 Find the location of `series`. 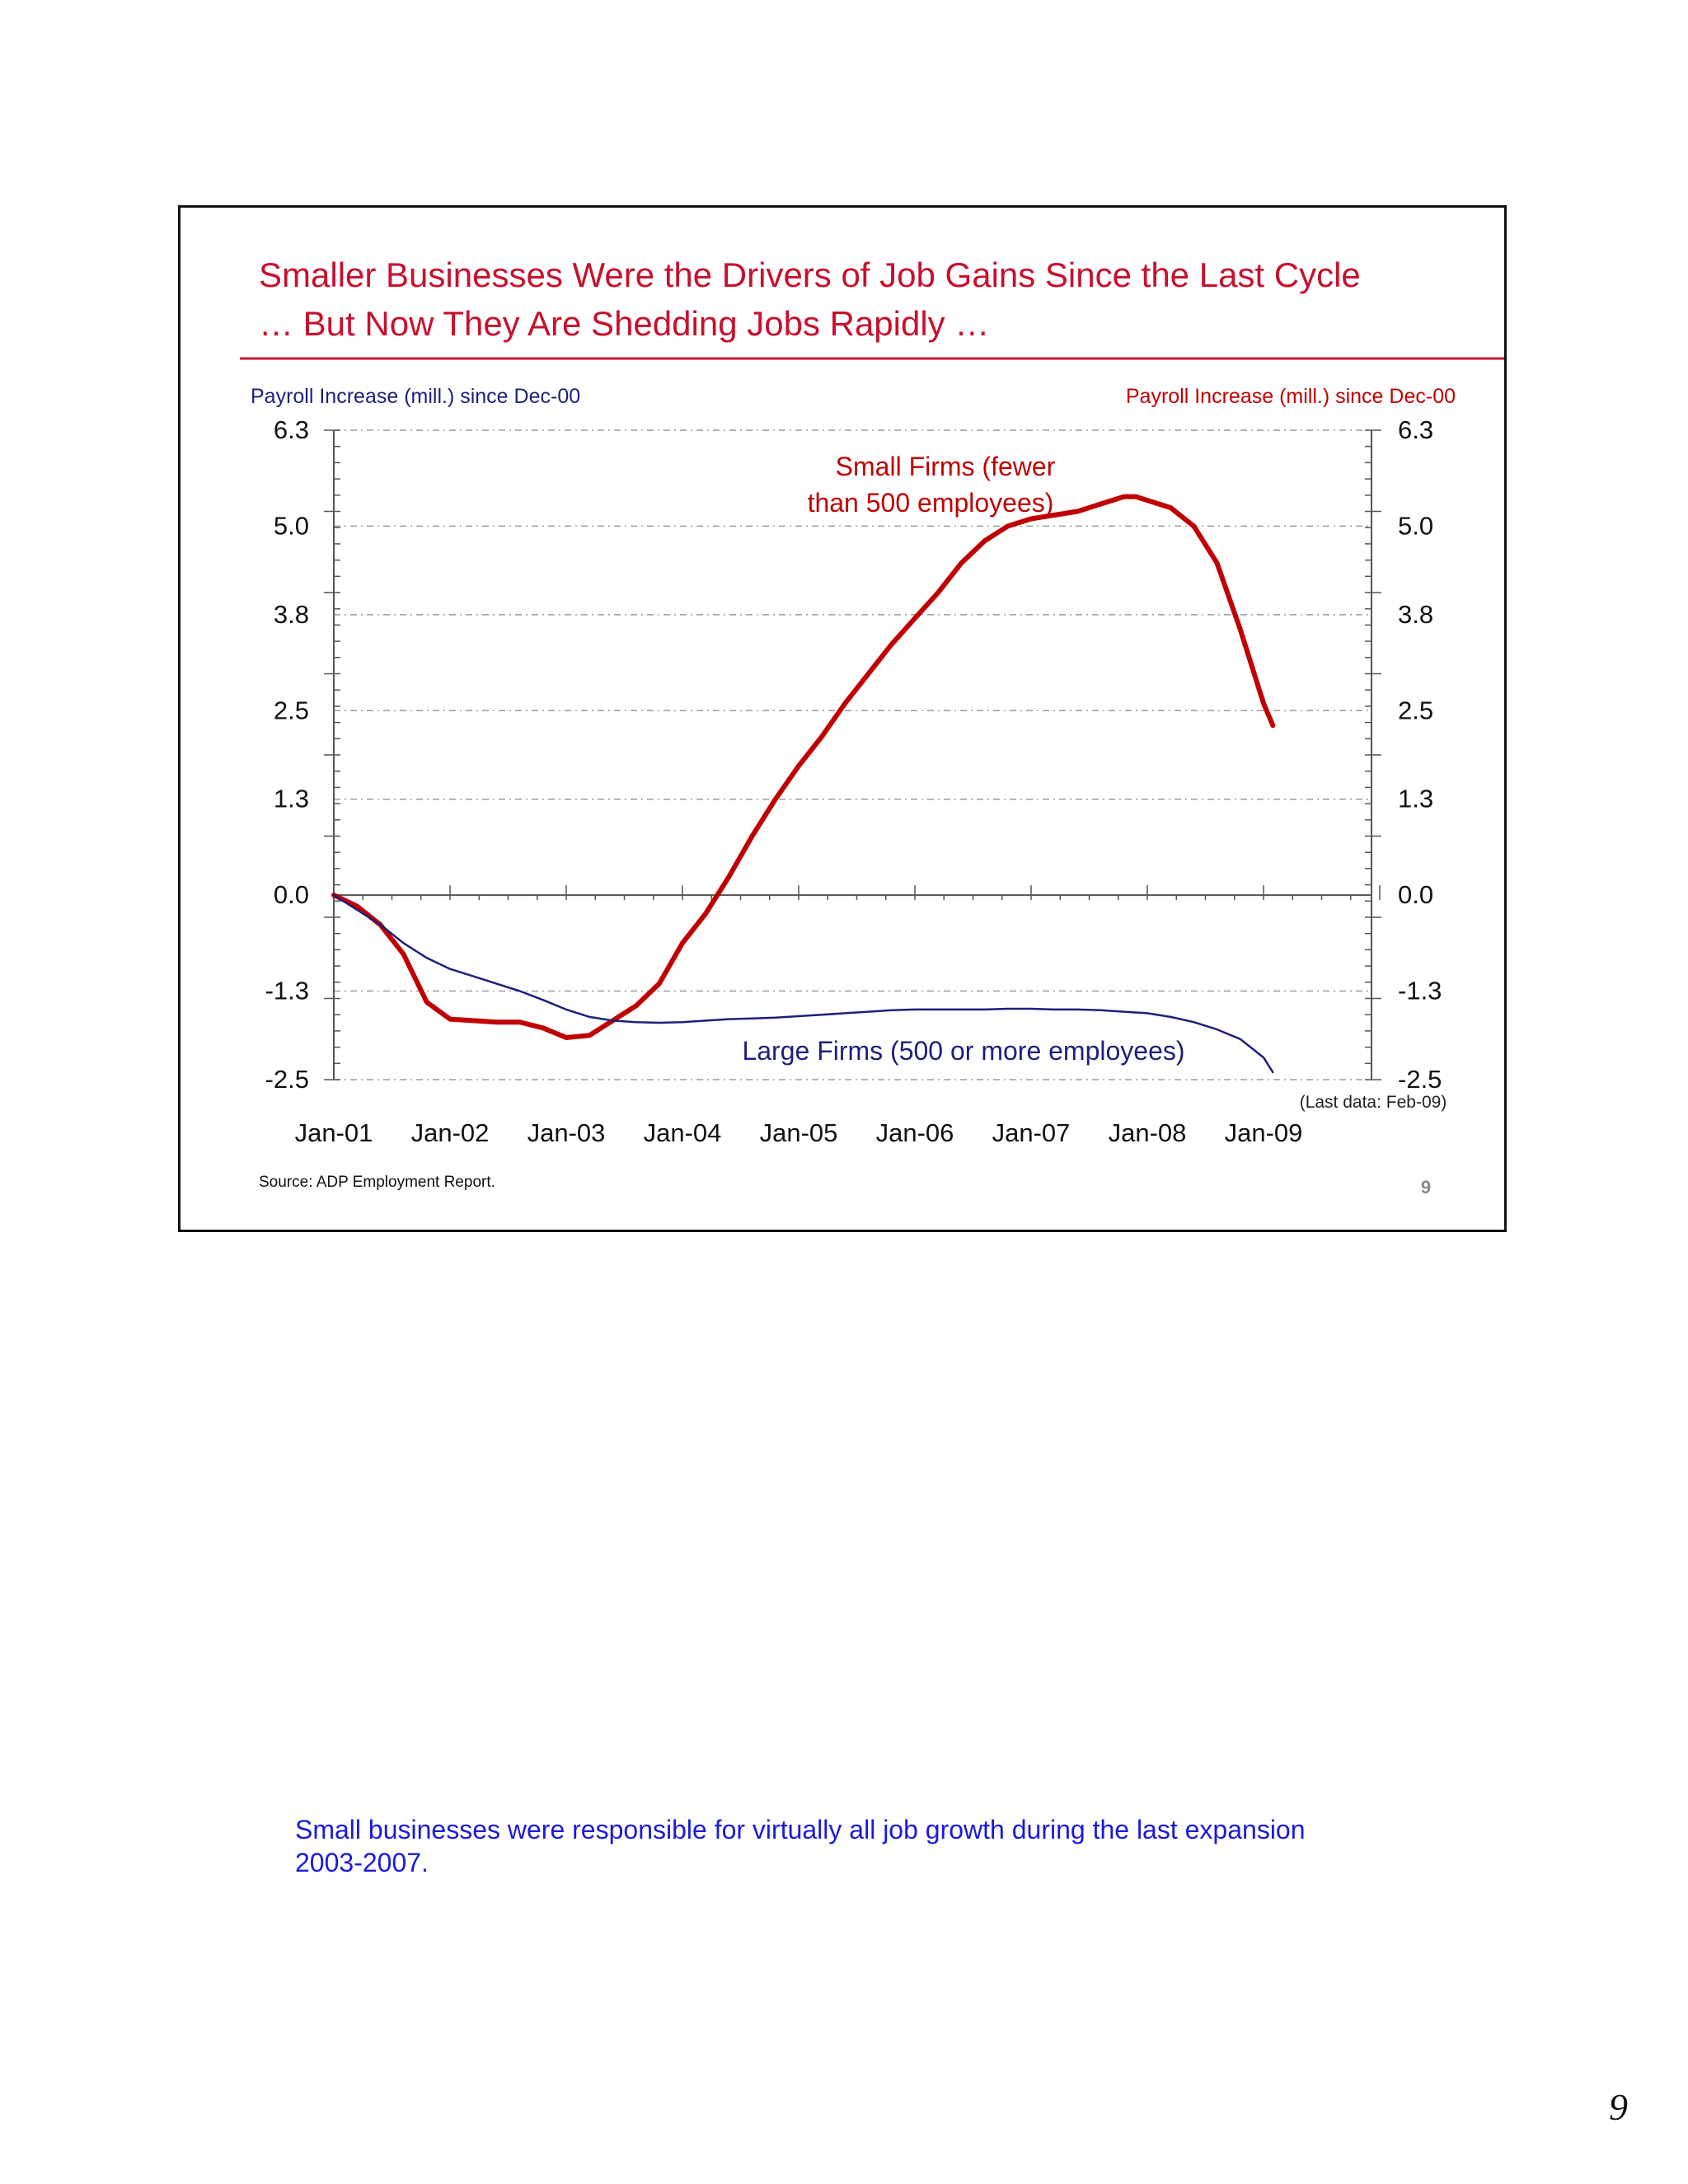

series is located at coordinates (803, 784).